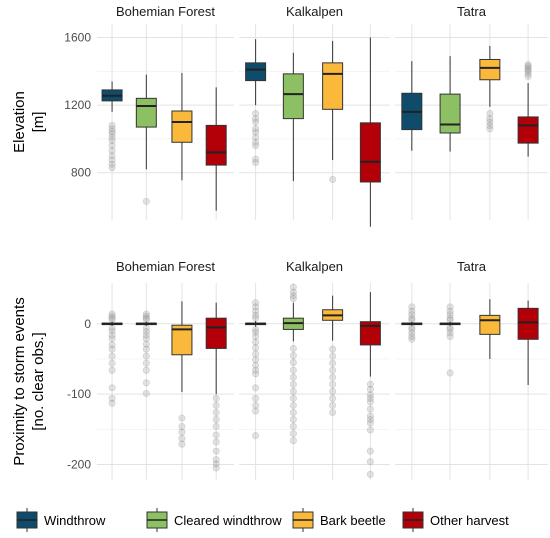 The image size is (550, 538). Describe the element at coordinates (165, 266) in the screenshot. I see `facet-title: Bohemian Forest` at that location.